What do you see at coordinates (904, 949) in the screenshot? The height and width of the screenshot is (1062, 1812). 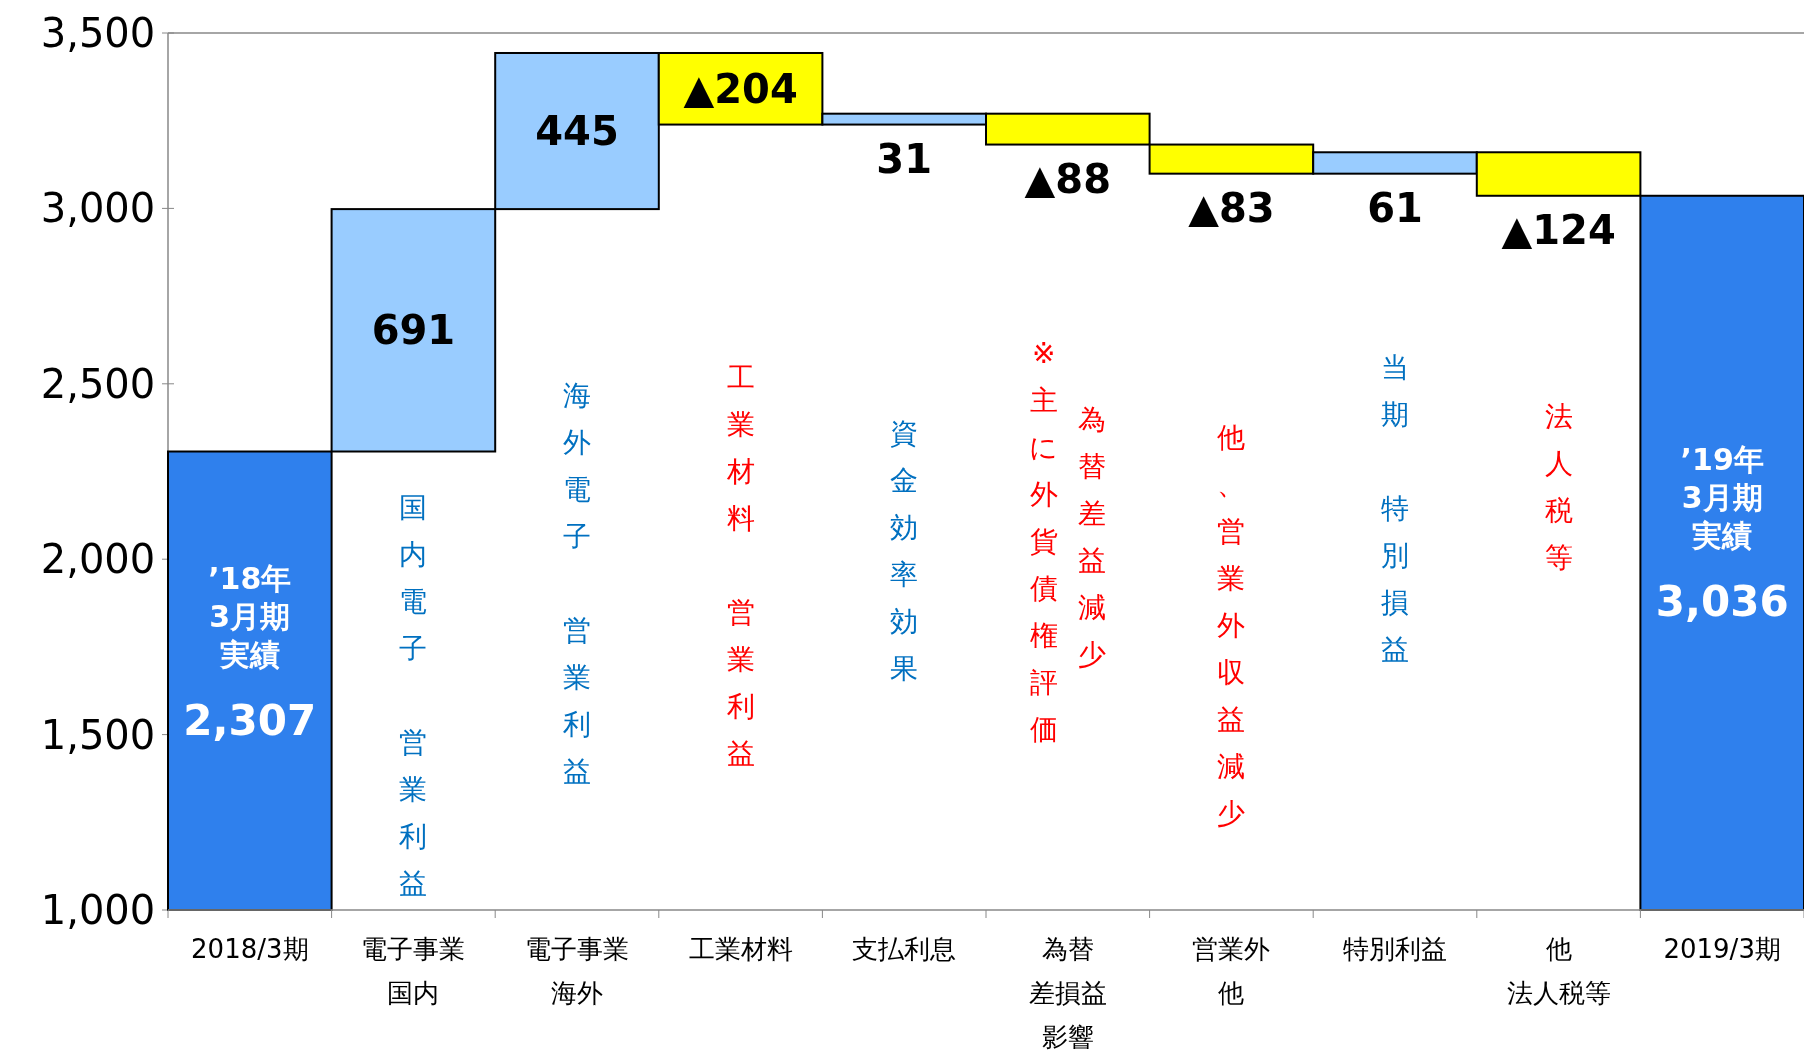 I see `x-tick-label: 支払利息` at bounding box center [904, 949].